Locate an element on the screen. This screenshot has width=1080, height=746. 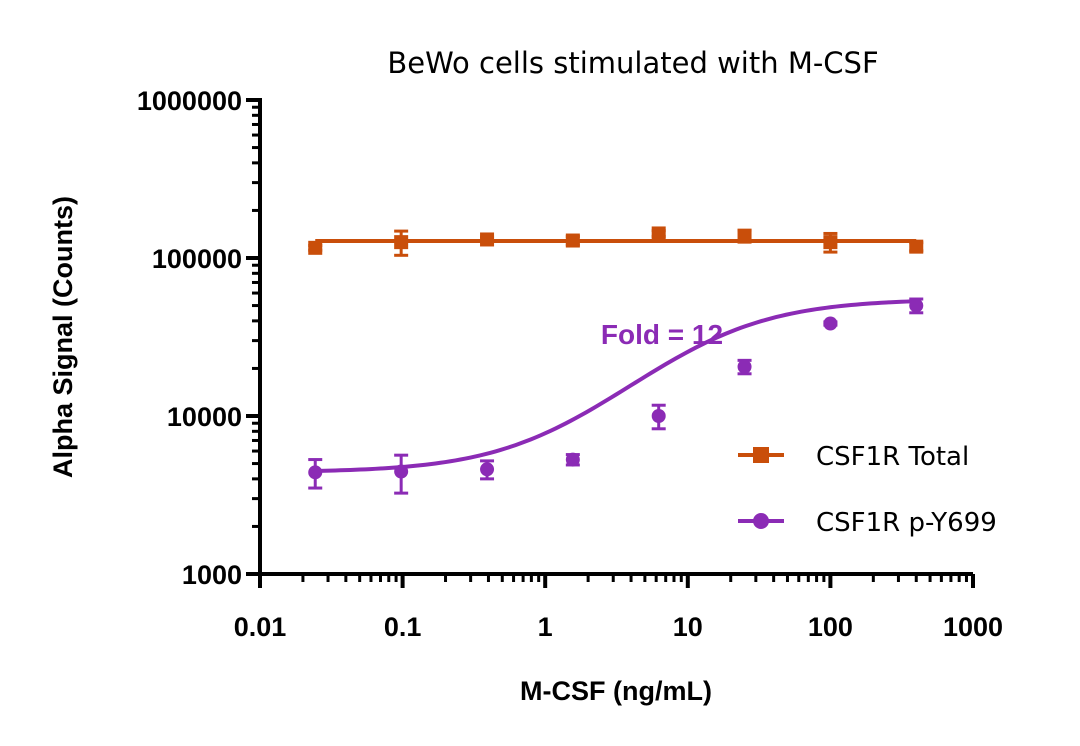
y-tick-label: 1000000 is located at coordinates (189, 101).